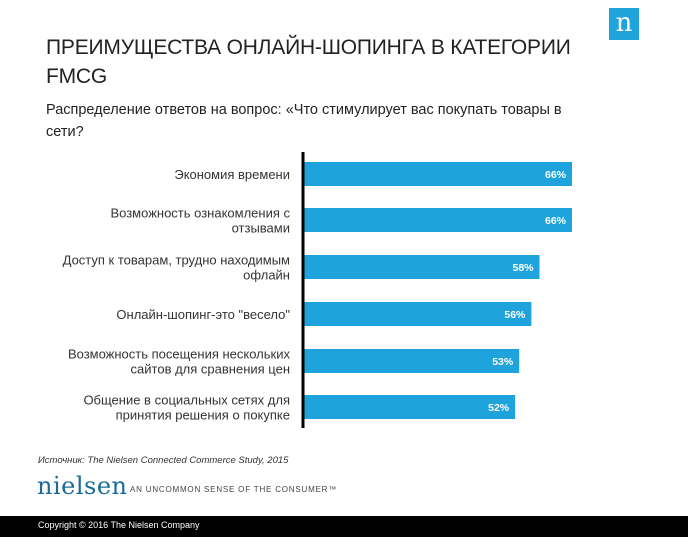 The height and width of the screenshot is (537, 688). Describe the element at coordinates (200, 213) in the screenshot. I see `category-label: Возможность ознакомления с` at that location.